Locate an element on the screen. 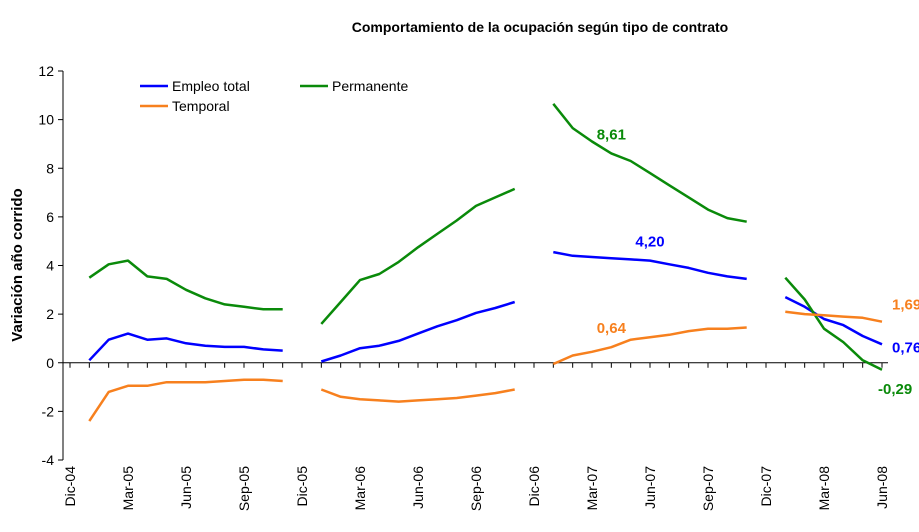 This screenshot has height=532, width=919. x-tick-label: Sep-05 is located at coordinates (244, 488).